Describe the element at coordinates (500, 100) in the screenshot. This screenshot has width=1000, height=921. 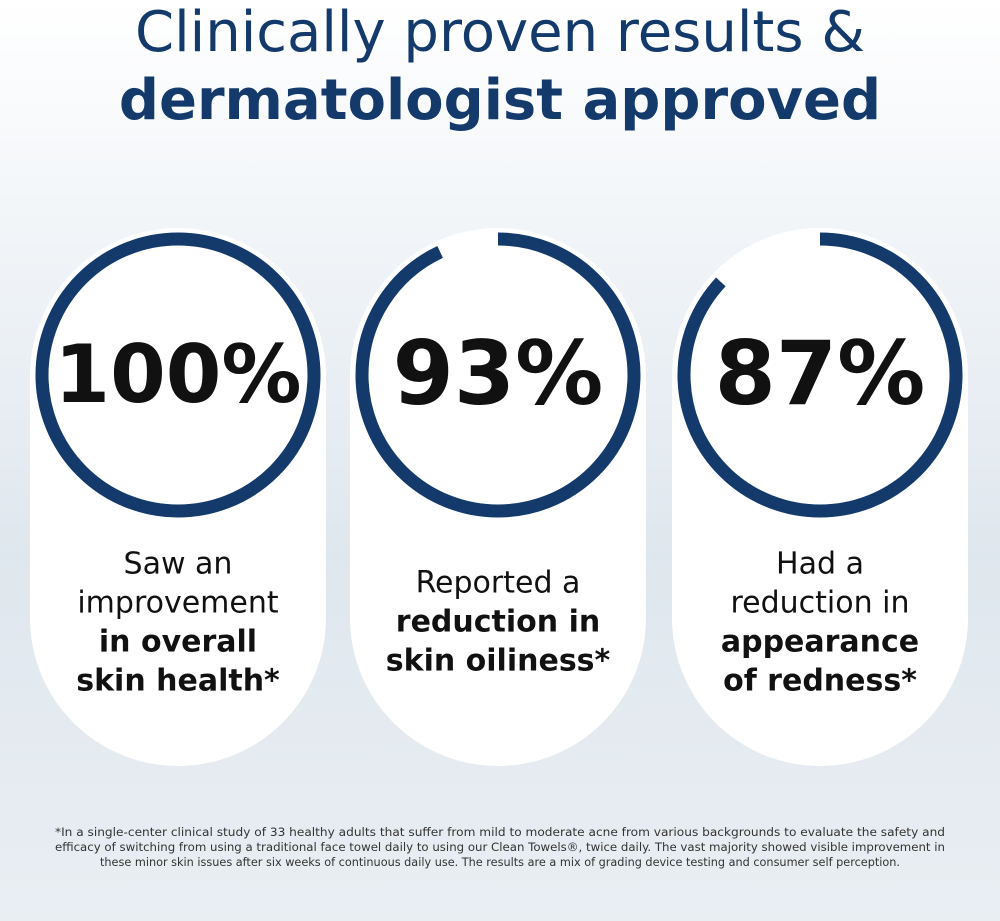
I see `title-line: dermatologist approved` at that location.